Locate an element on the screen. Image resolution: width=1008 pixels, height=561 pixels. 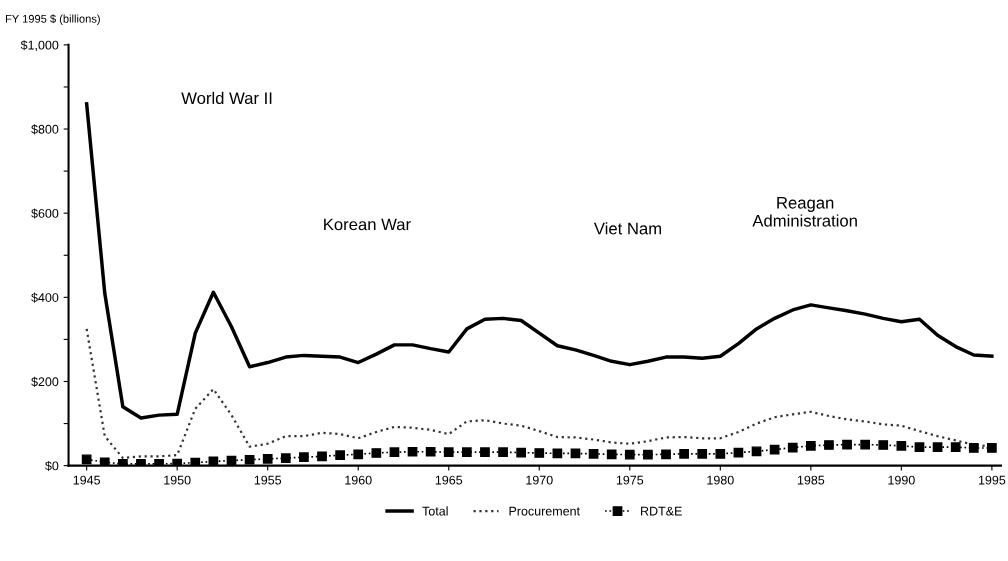
legend-label: Procurement is located at coordinates (544, 511).